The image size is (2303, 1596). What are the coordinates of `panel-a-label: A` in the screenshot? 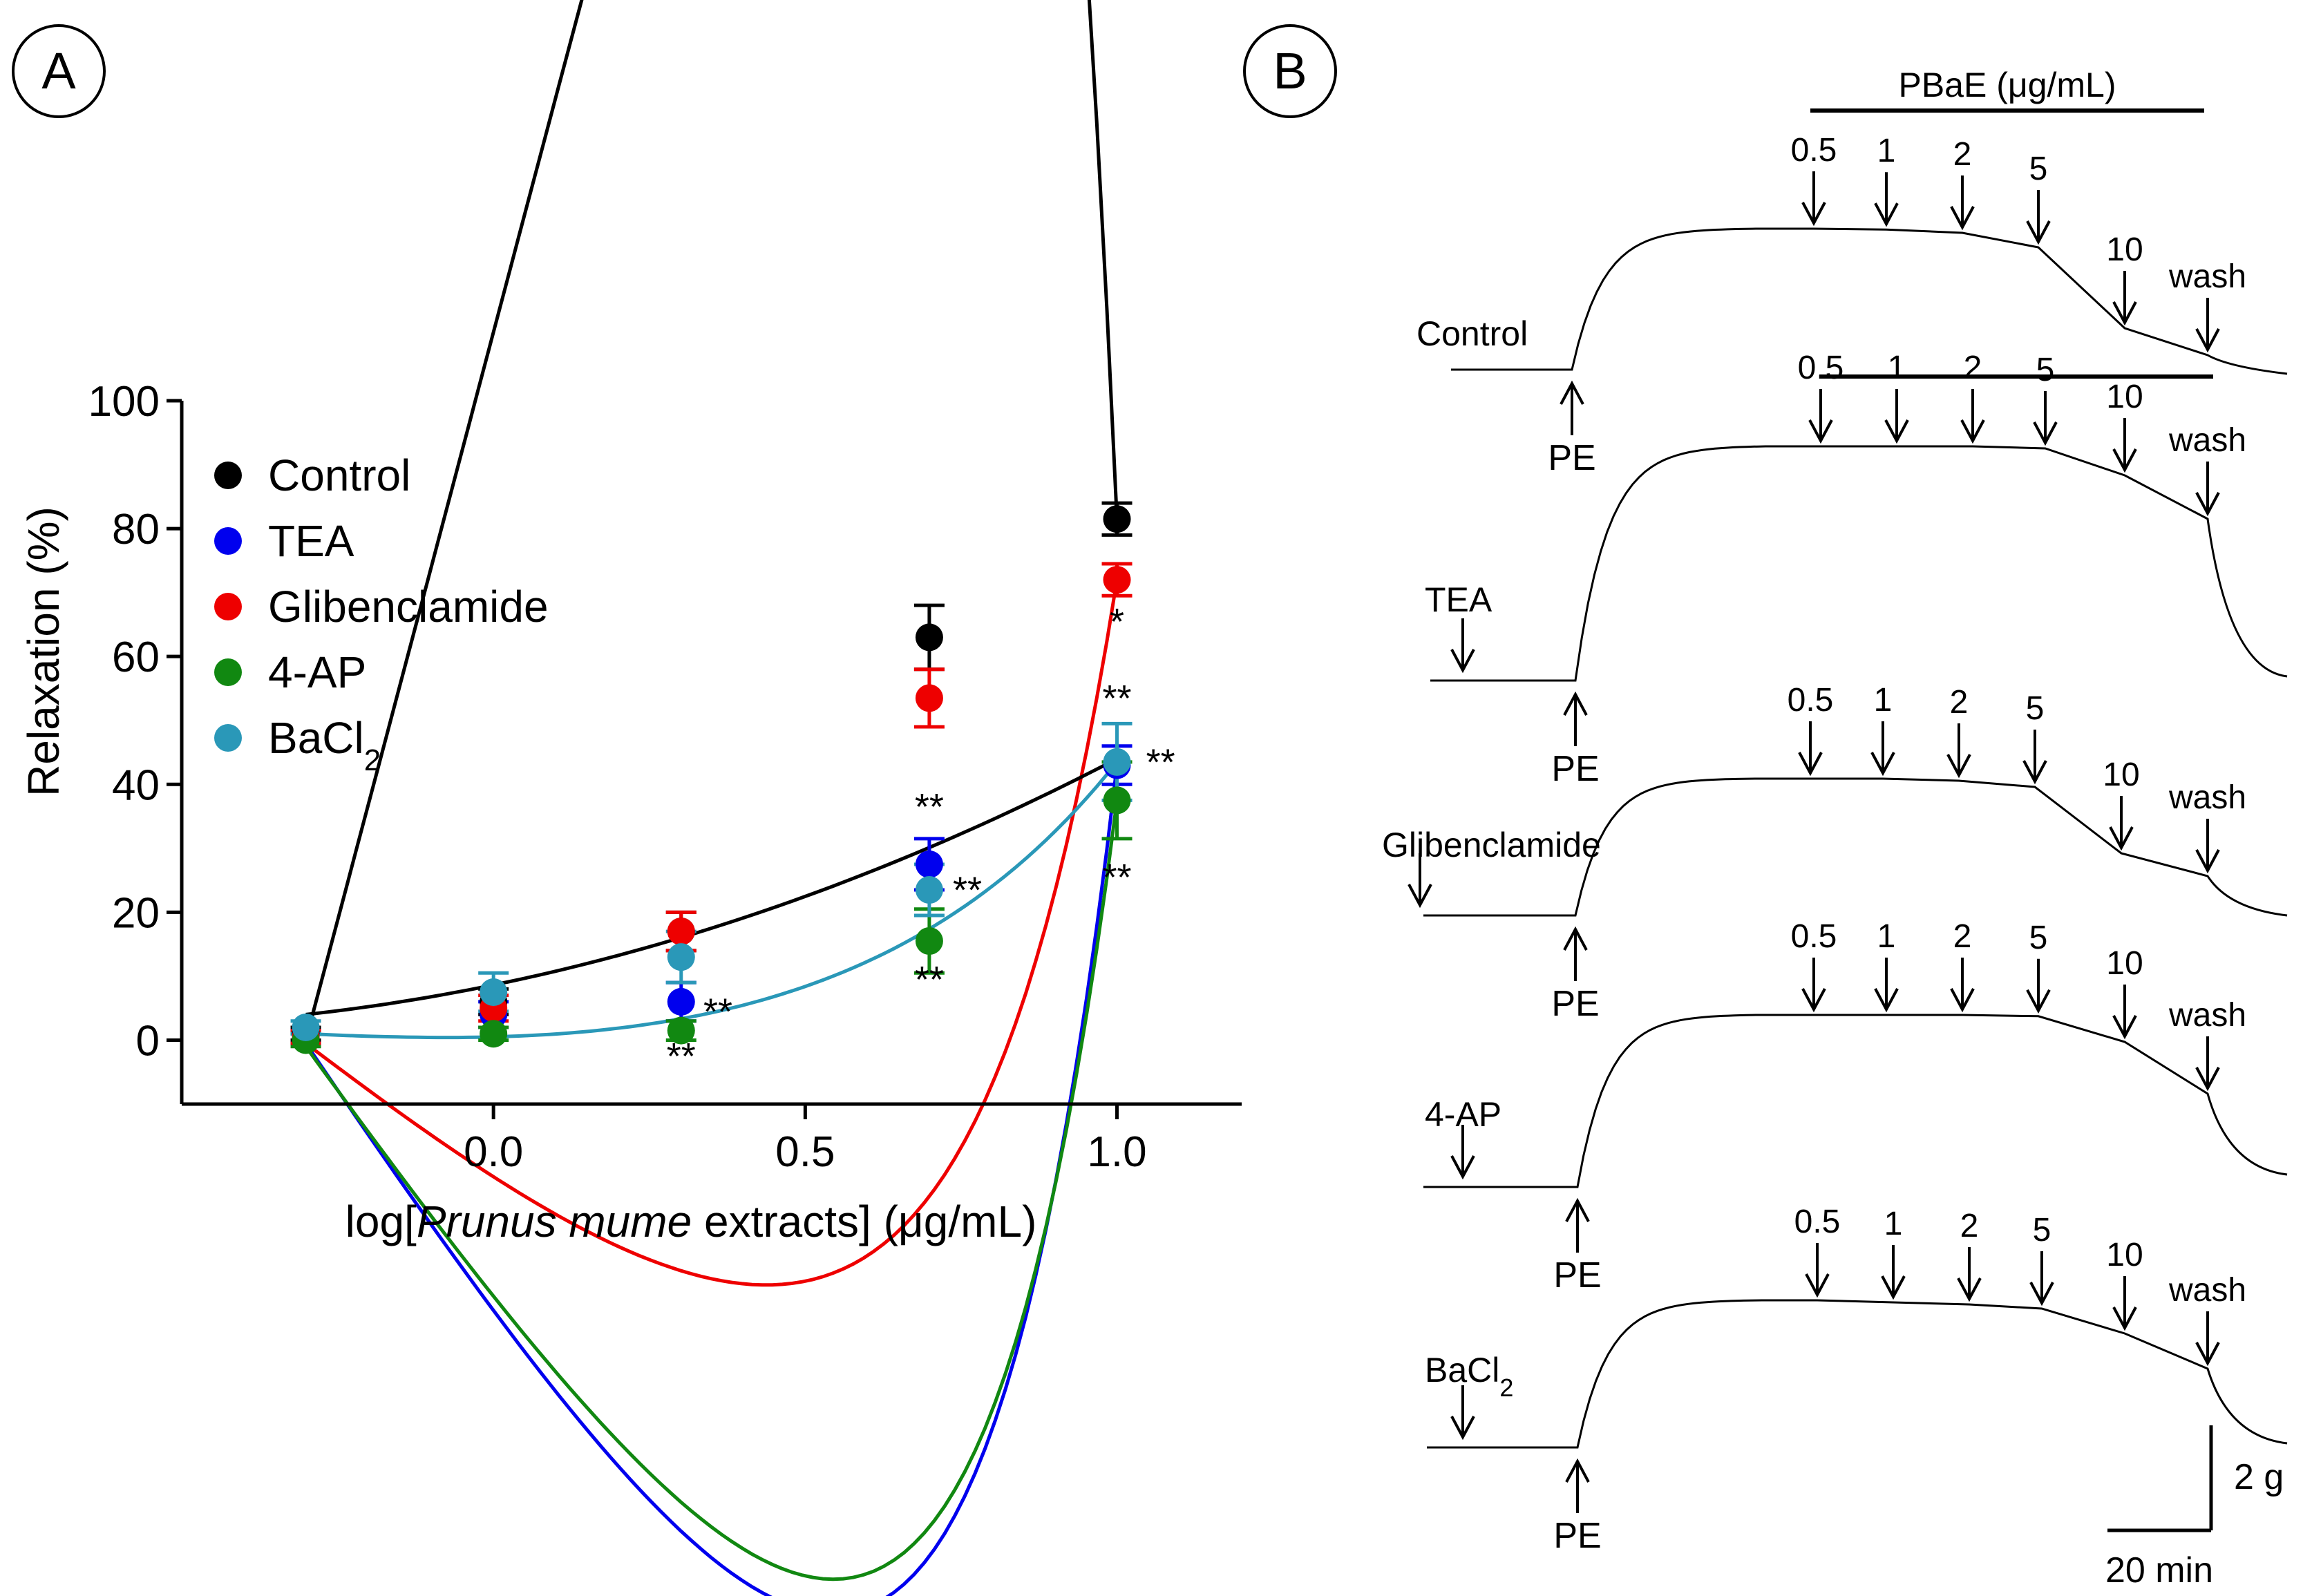 It's located at (58, 70).